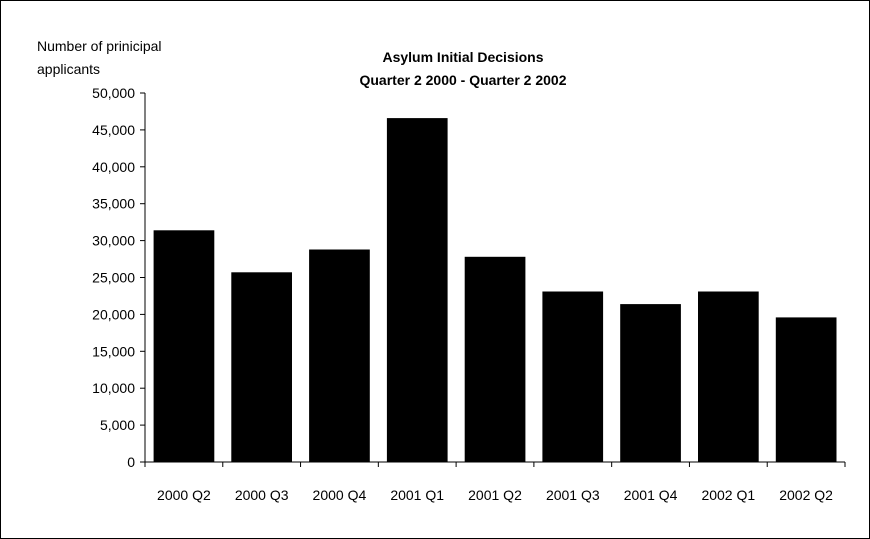 The image size is (870, 539). Describe the element at coordinates (184, 495) in the screenshot. I see `x-tick-label-0: 2000 Q2` at that location.